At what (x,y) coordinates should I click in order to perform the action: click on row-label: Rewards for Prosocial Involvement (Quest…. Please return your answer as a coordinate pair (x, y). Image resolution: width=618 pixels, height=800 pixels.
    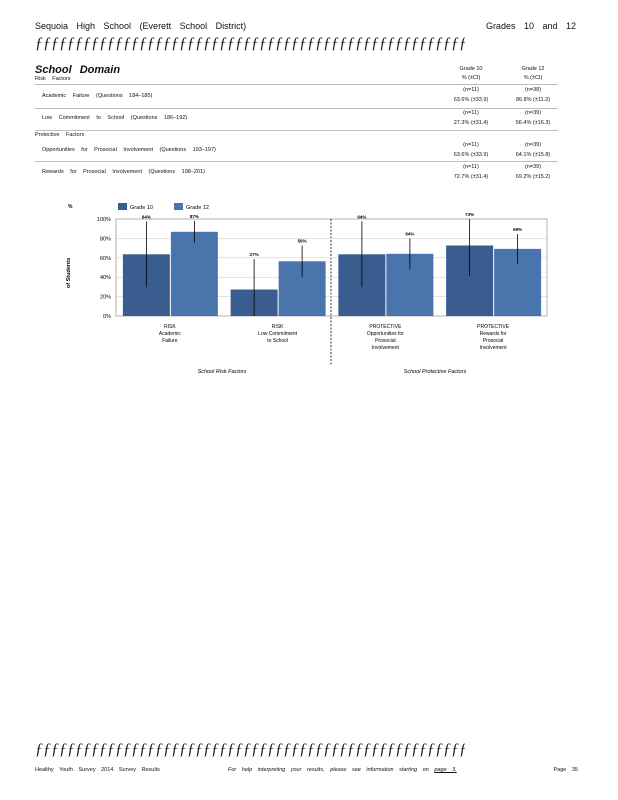
    Looking at the image, I should click on (123, 172).